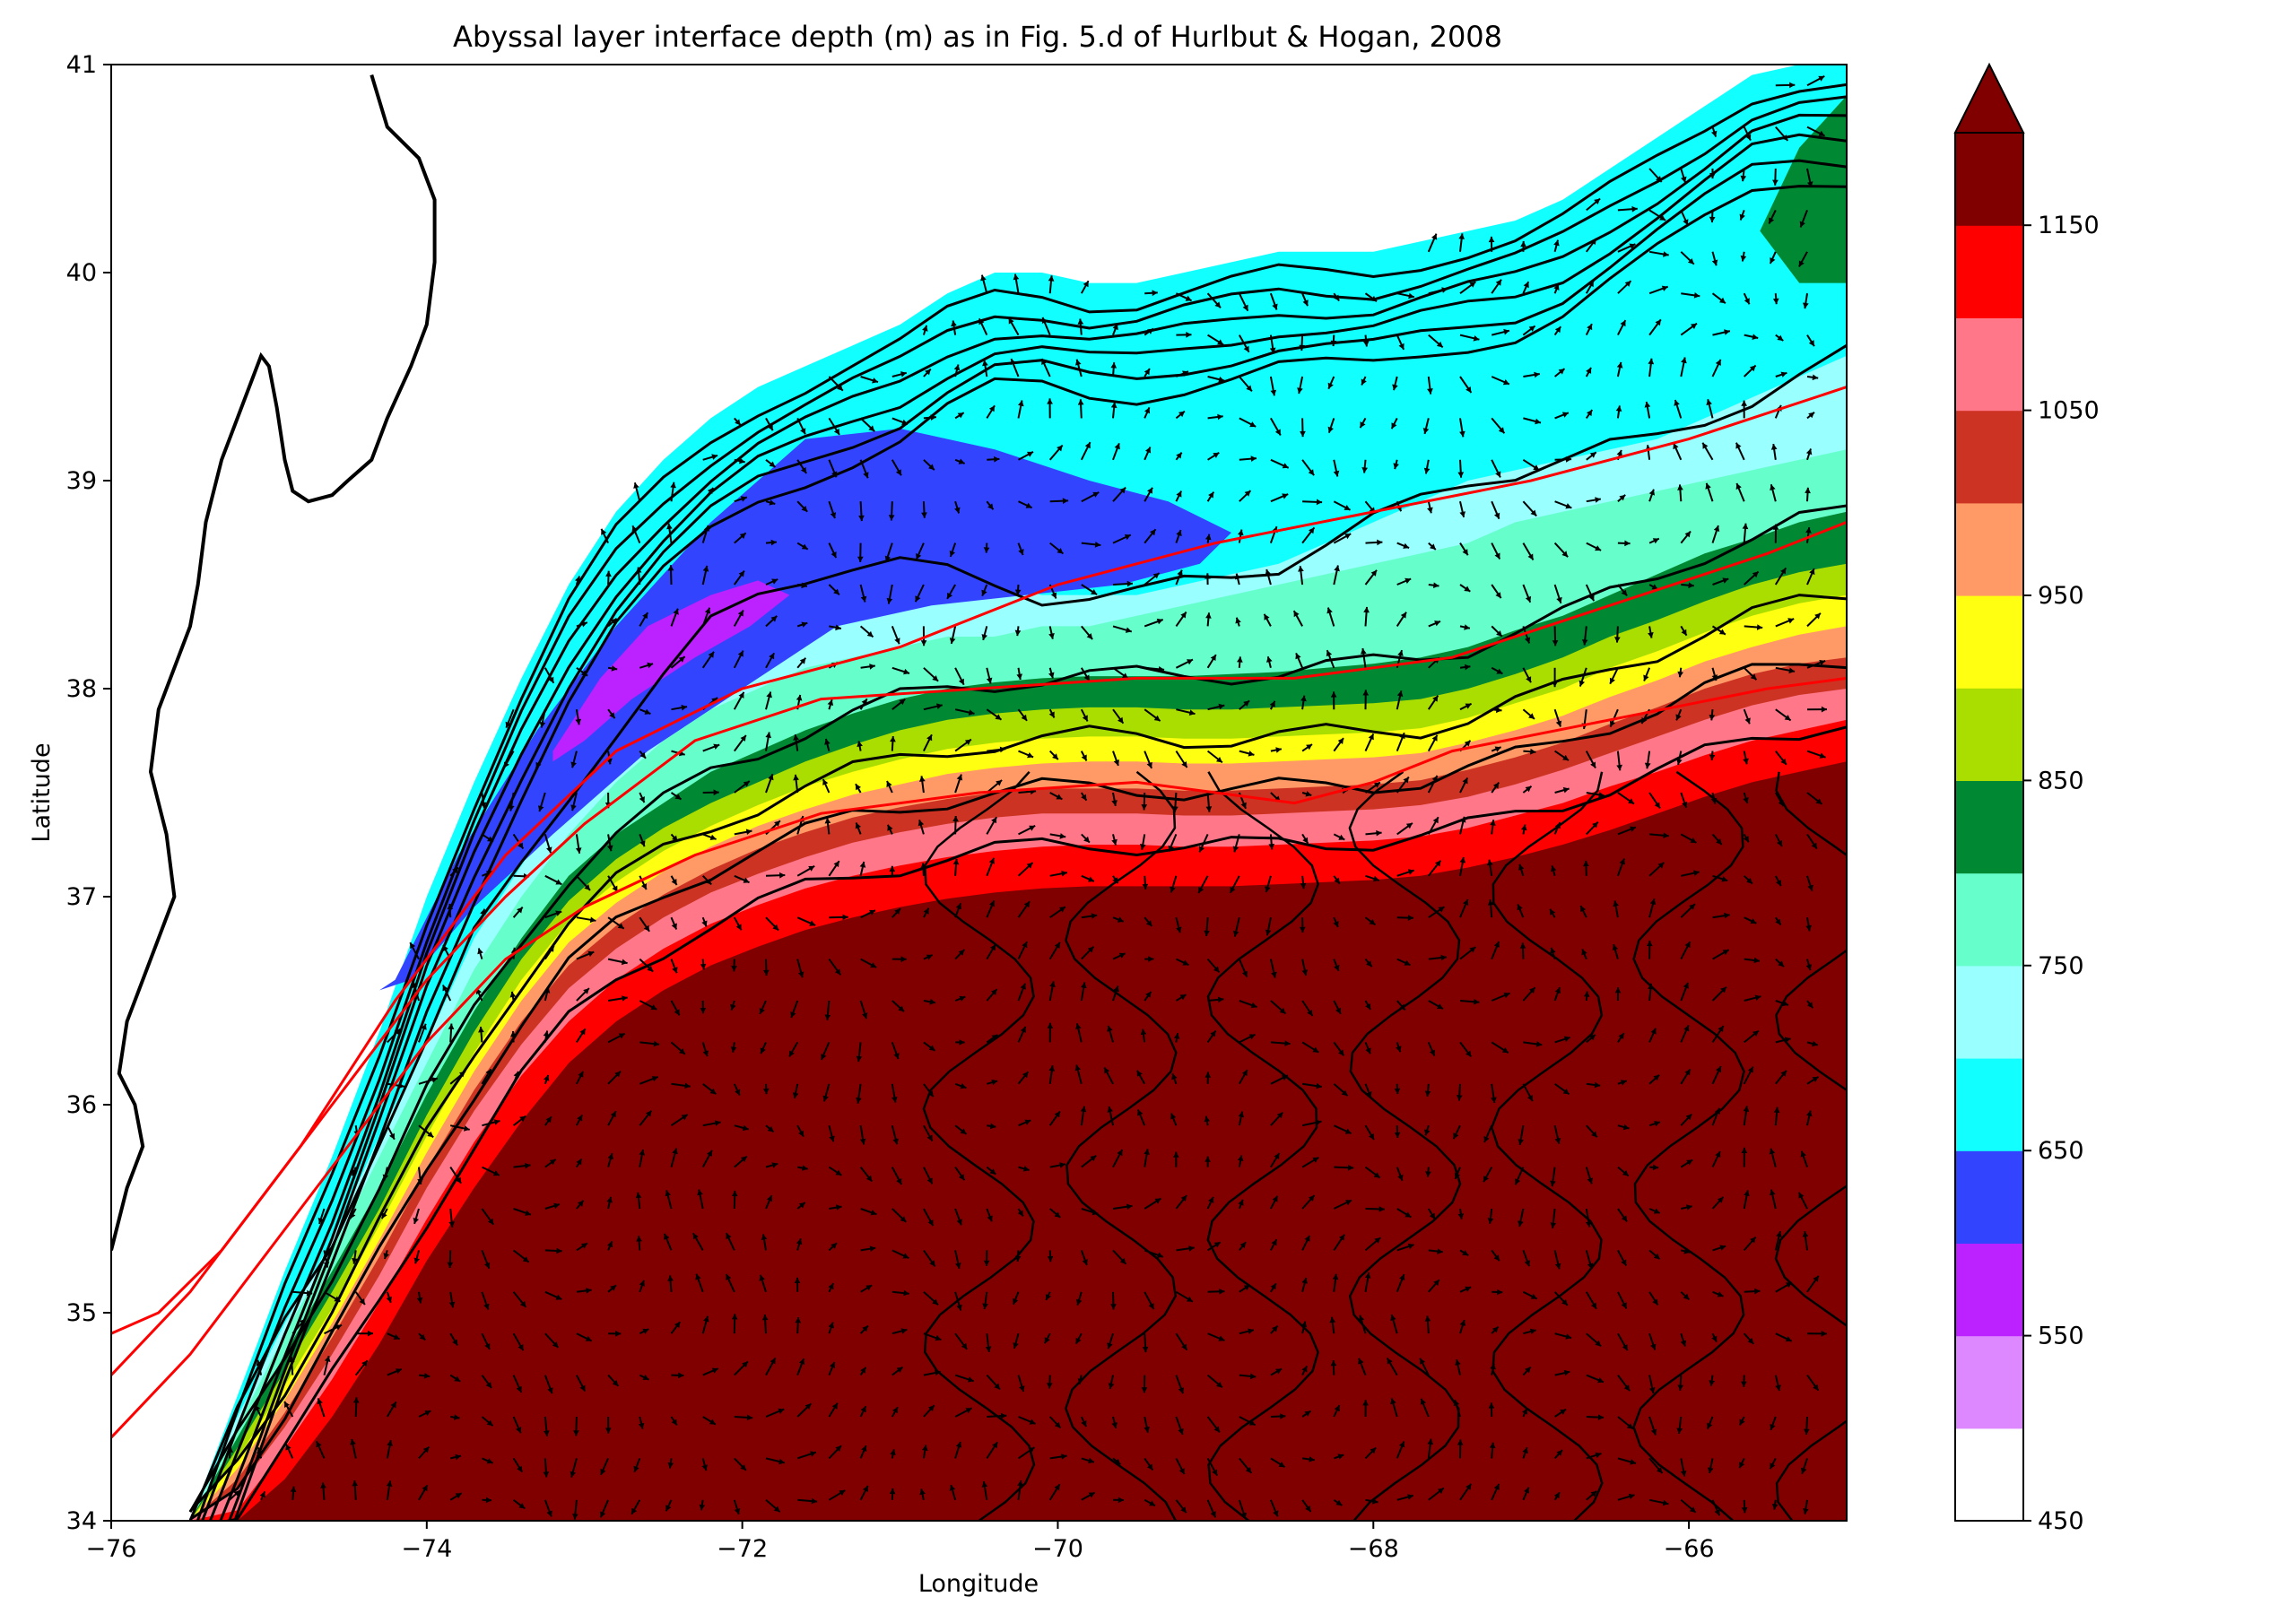 The image size is (2296, 1614). I want to click on y-tick-label: 37, so click(81, 897).